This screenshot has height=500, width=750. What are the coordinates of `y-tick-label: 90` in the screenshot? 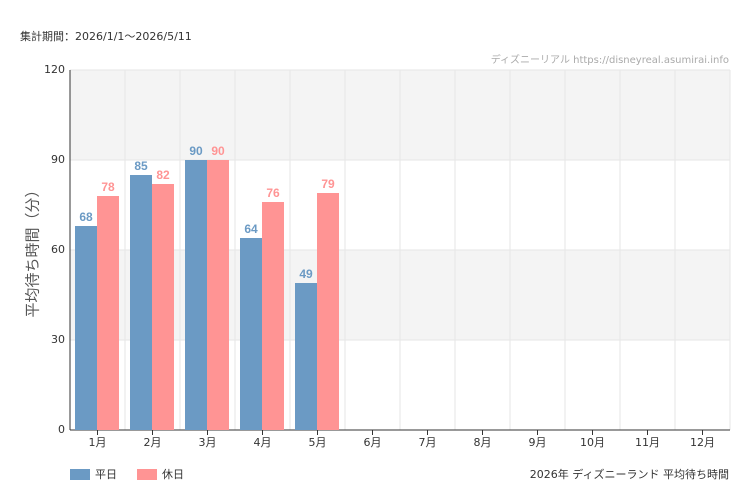 It's located at (58, 159).